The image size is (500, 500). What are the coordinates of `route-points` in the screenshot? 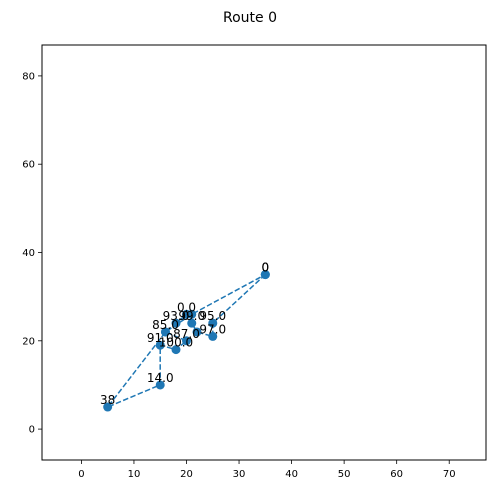 It's located at (186, 341).